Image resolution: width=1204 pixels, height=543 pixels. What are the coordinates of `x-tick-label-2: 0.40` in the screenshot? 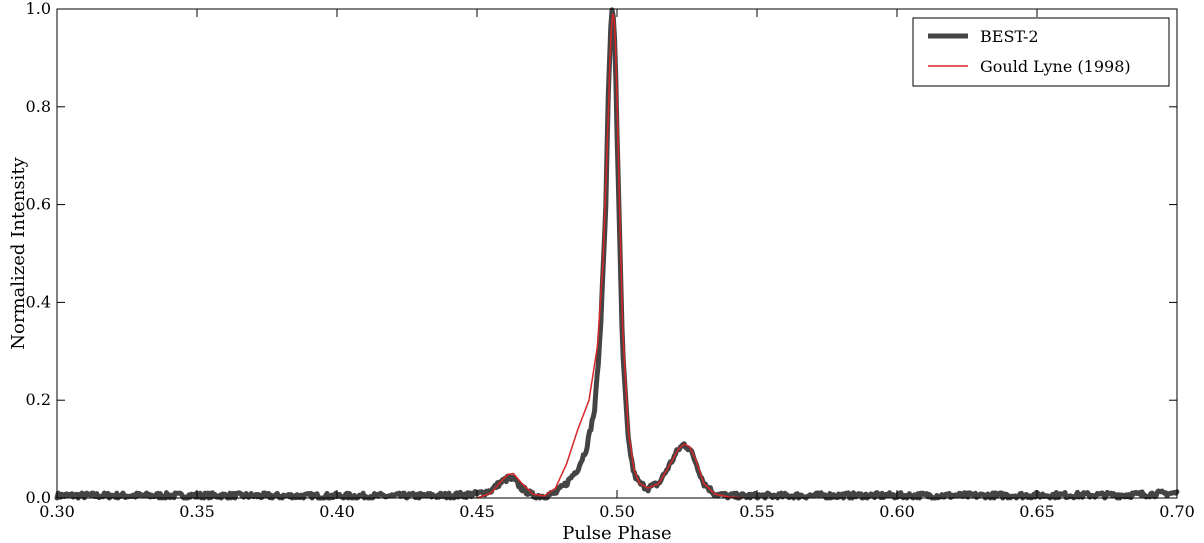 It's located at (337, 511).